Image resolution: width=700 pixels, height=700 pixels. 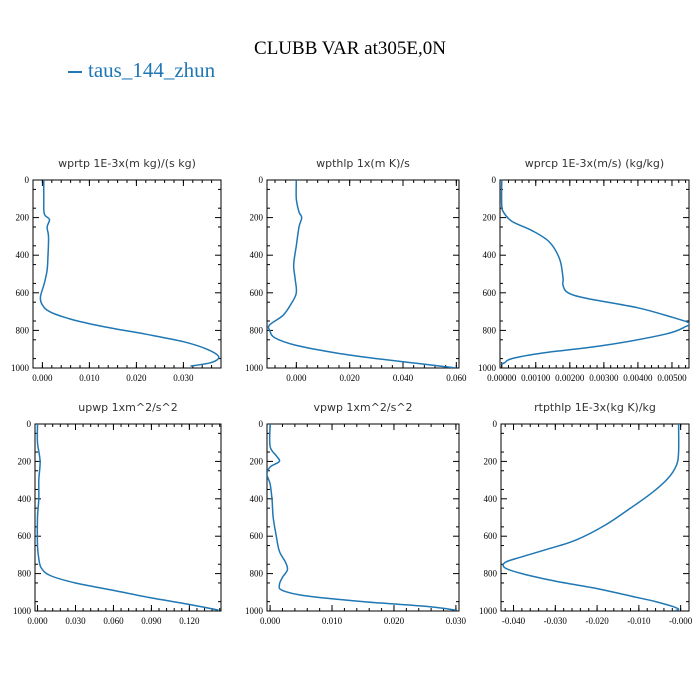 I want to click on legend-label: taus_144_zhun, so click(x=152, y=70).